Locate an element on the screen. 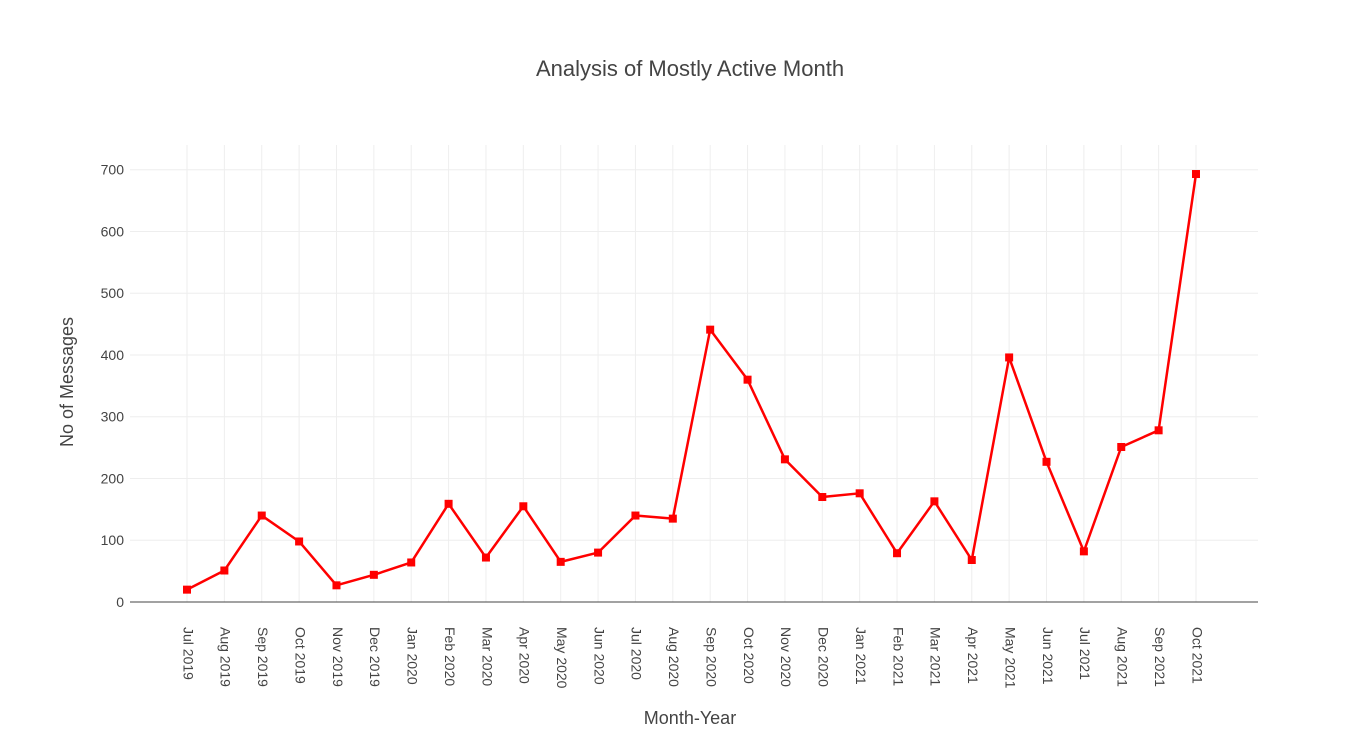 The width and height of the screenshot is (1361, 743). y-axis-ticks: 0 100 200 300 400 500 600 700 is located at coordinates (113, 386).